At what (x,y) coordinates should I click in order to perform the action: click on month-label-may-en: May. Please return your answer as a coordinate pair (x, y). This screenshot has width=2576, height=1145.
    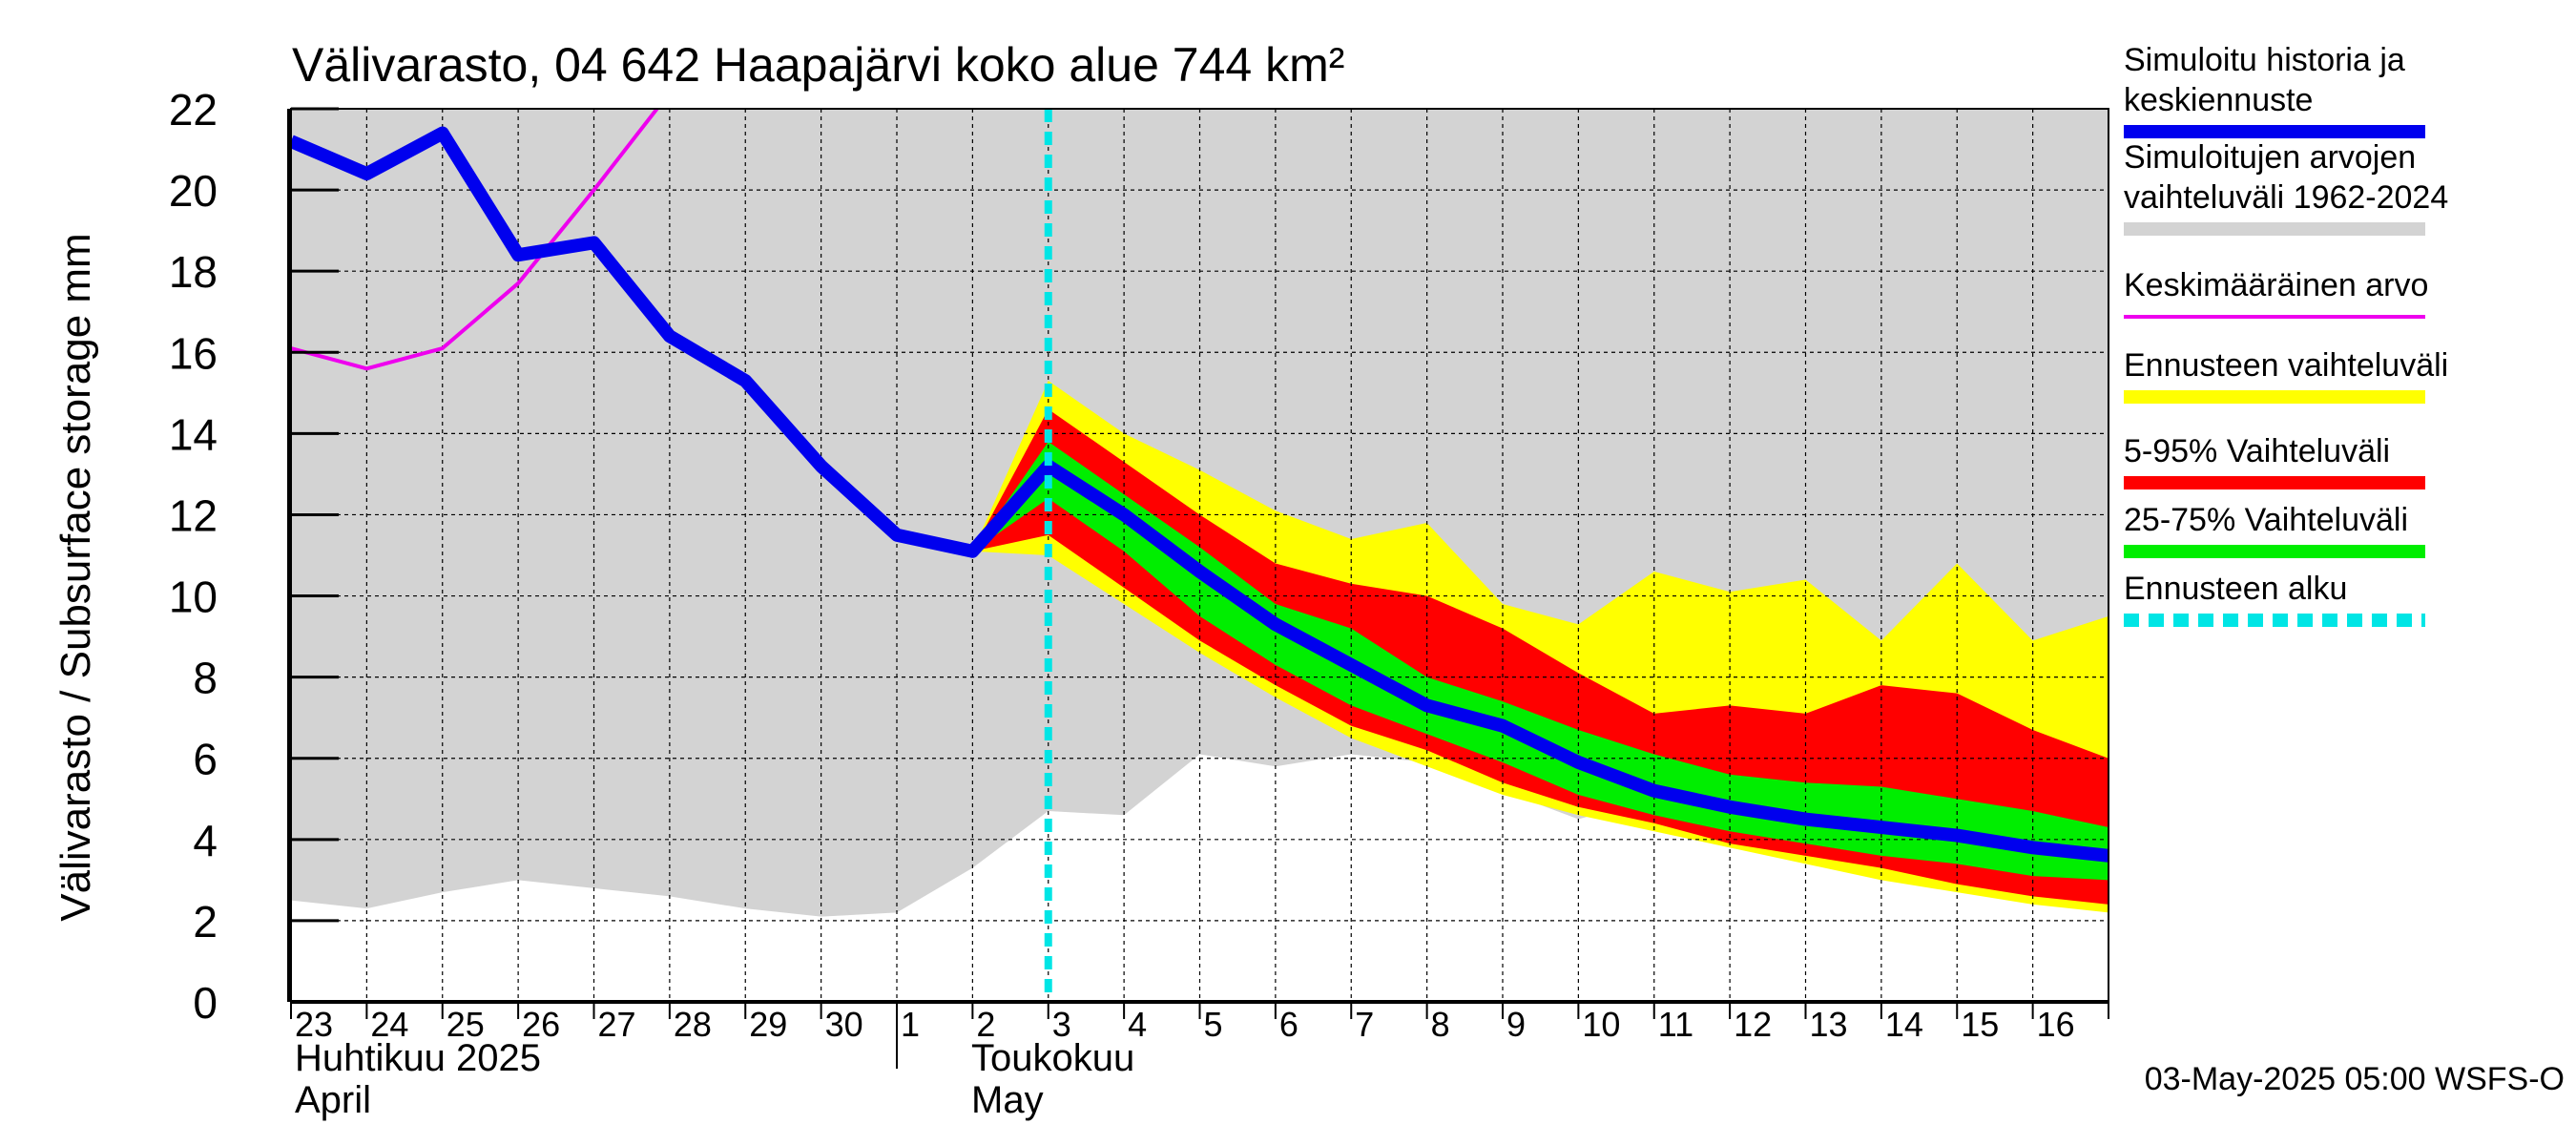
    Looking at the image, I should click on (1007, 1100).